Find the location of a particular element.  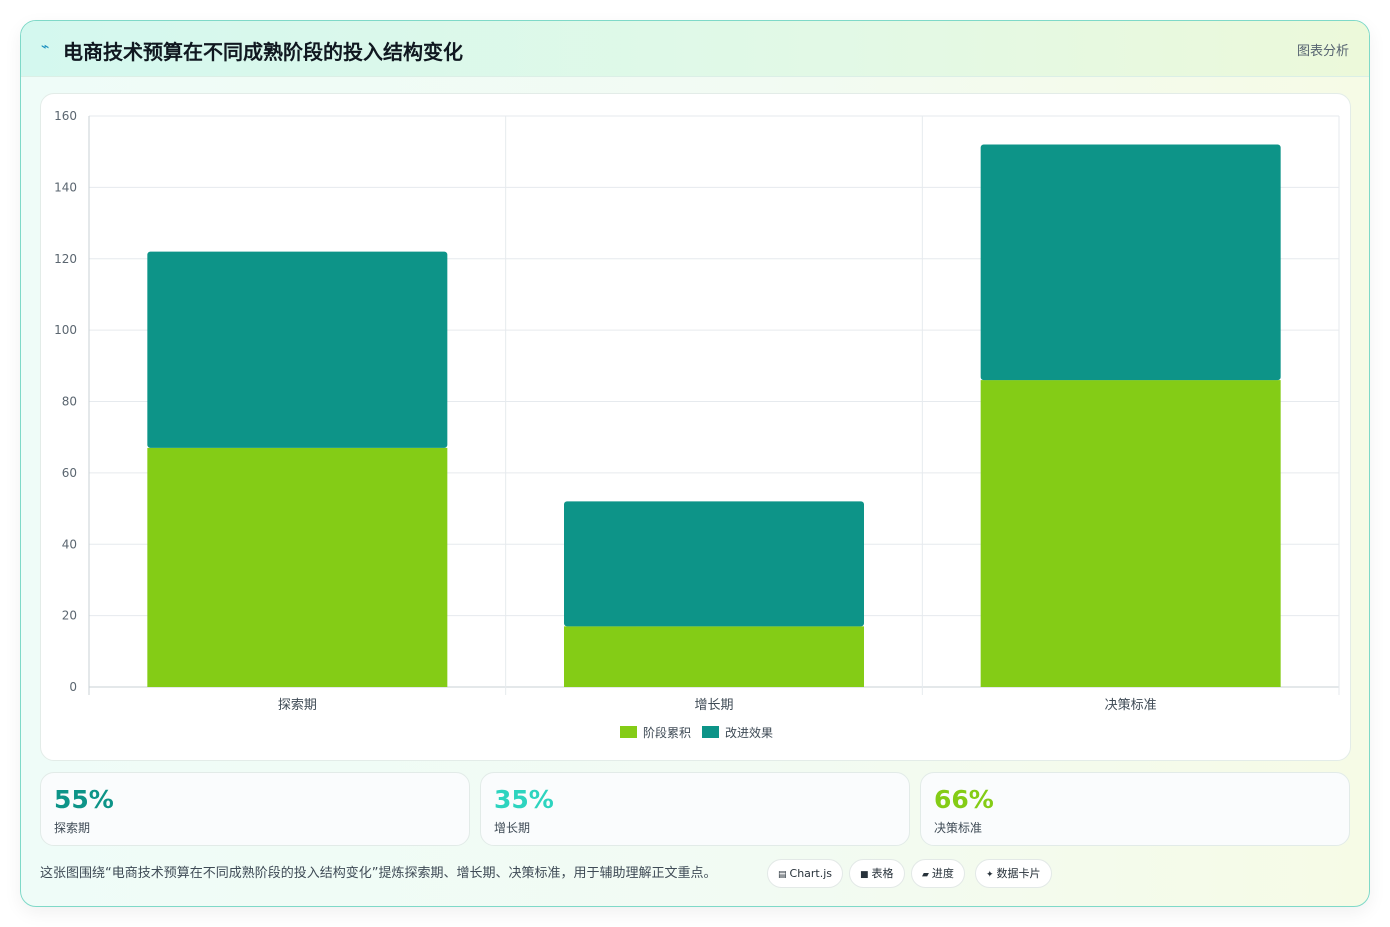

chip-chartjs: ▤ Chart.js is located at coordinates (805, 873).